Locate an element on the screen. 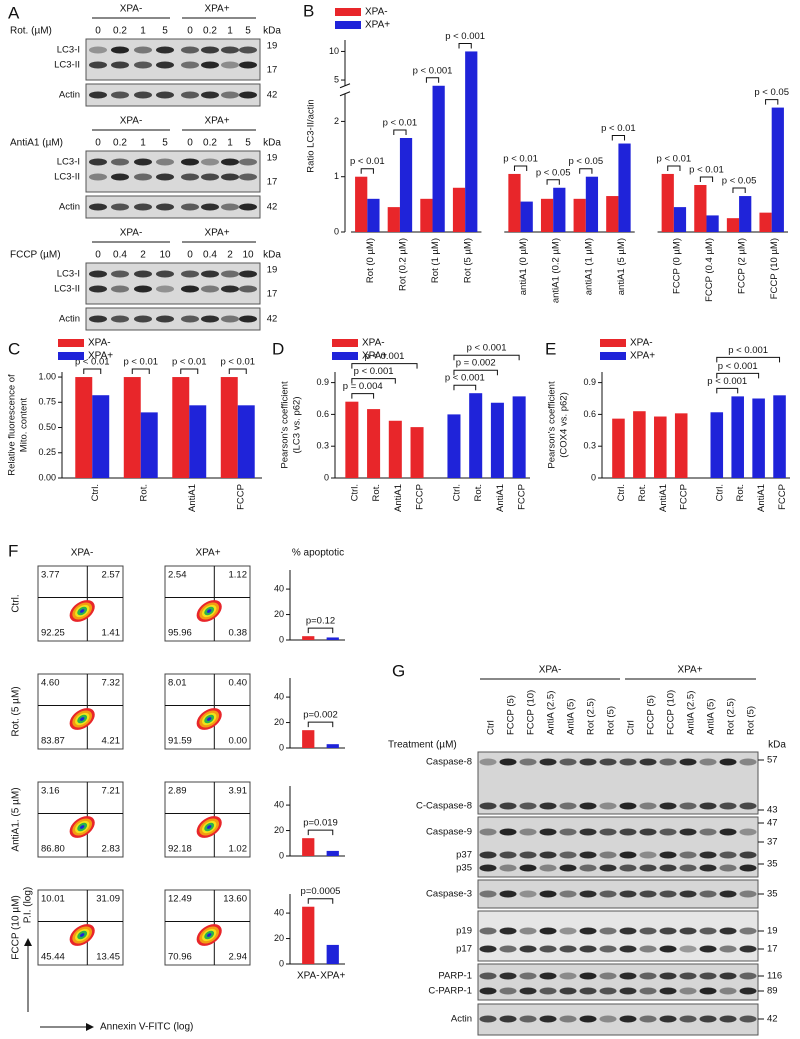 This screenshot has height=1039, width=800. y-axis-title: Mito. content is located at coordinates (24, 424).